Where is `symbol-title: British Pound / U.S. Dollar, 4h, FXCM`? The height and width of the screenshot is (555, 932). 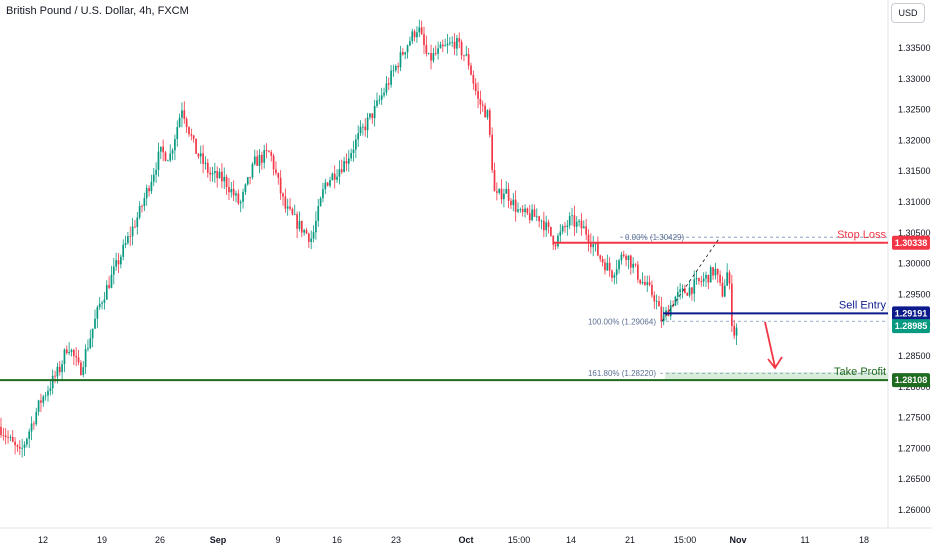
symbol-title: British Pound / U.S. Dollar, 4h, FXCM is located at coordinates (97, 11).